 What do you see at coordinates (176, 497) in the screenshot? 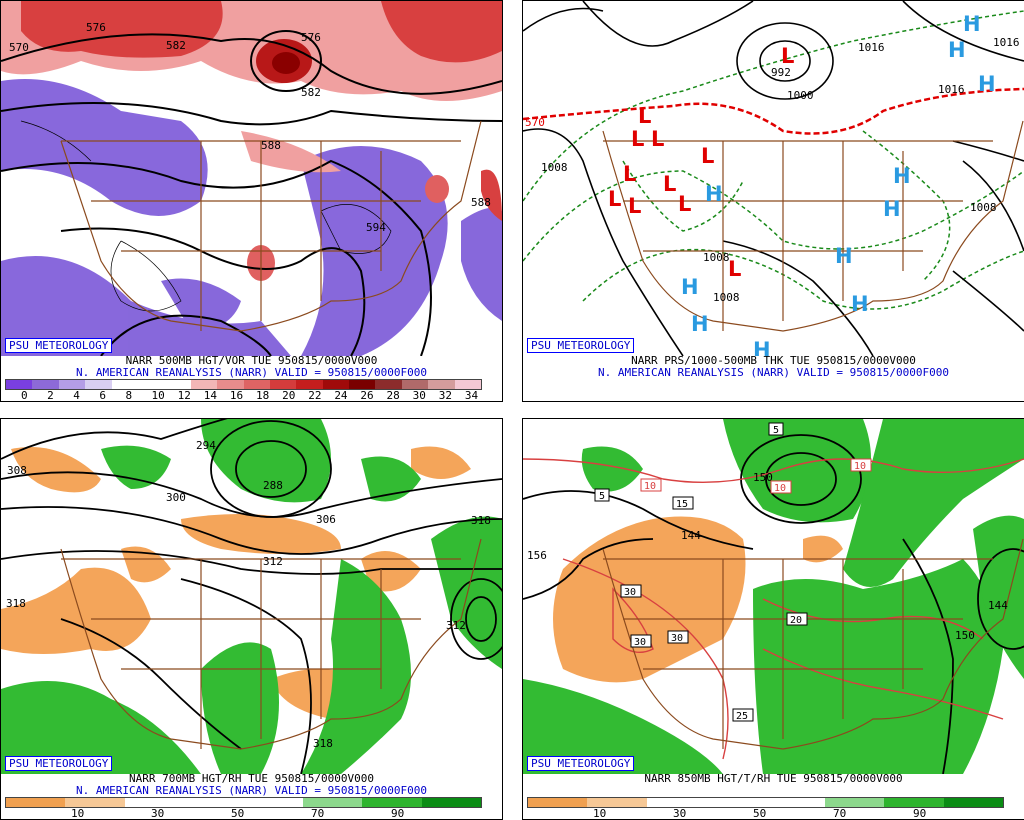
I see `contour-label: 300` at bounding box center [176, 497].